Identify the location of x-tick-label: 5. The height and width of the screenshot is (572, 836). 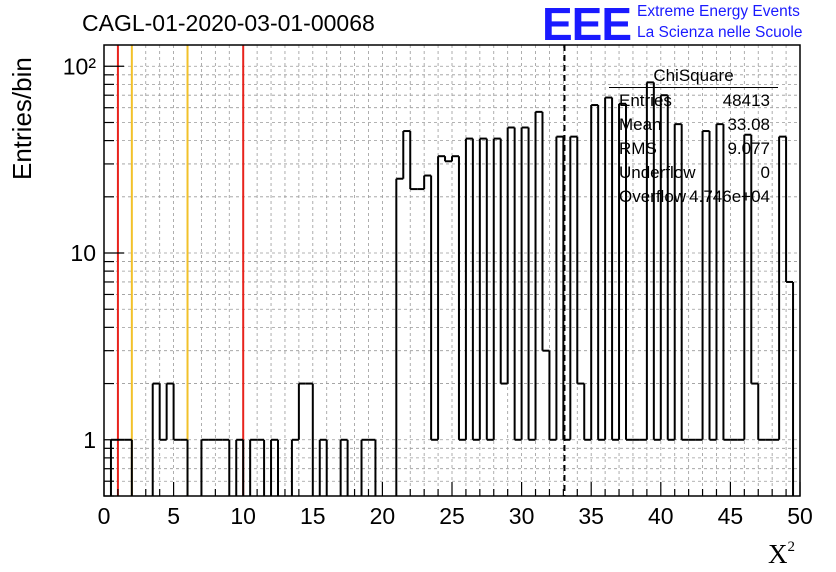
(173, 516).